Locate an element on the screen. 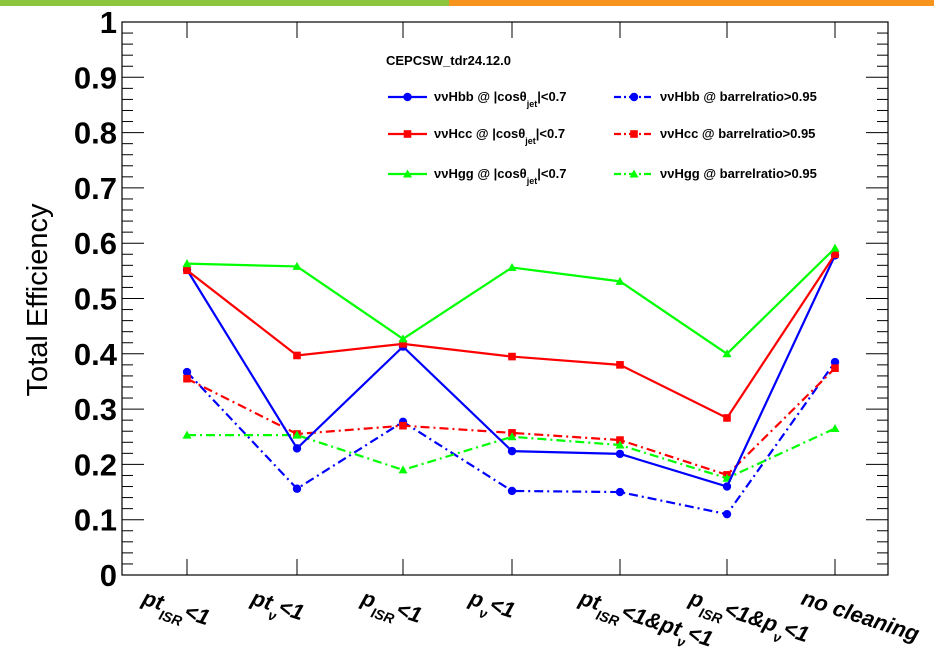 This screenshot has height=647, width=934. legend-label: ννHbb @ barrelratio>0.95 is located at coordinates (738, 96).